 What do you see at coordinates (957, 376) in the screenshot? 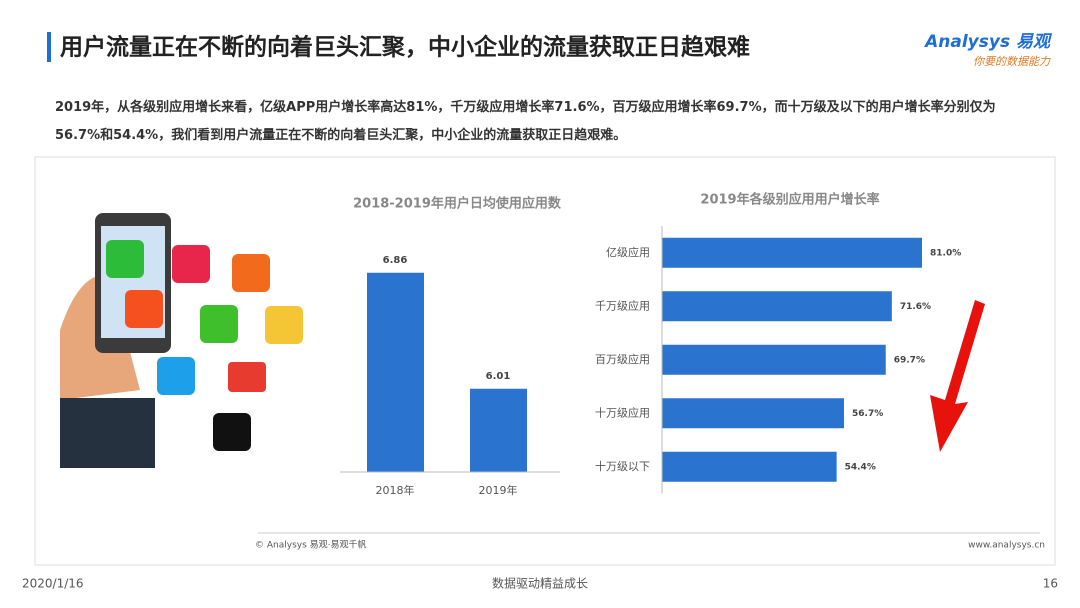
I see `trend-arrow` at bounding box center [957, 376].